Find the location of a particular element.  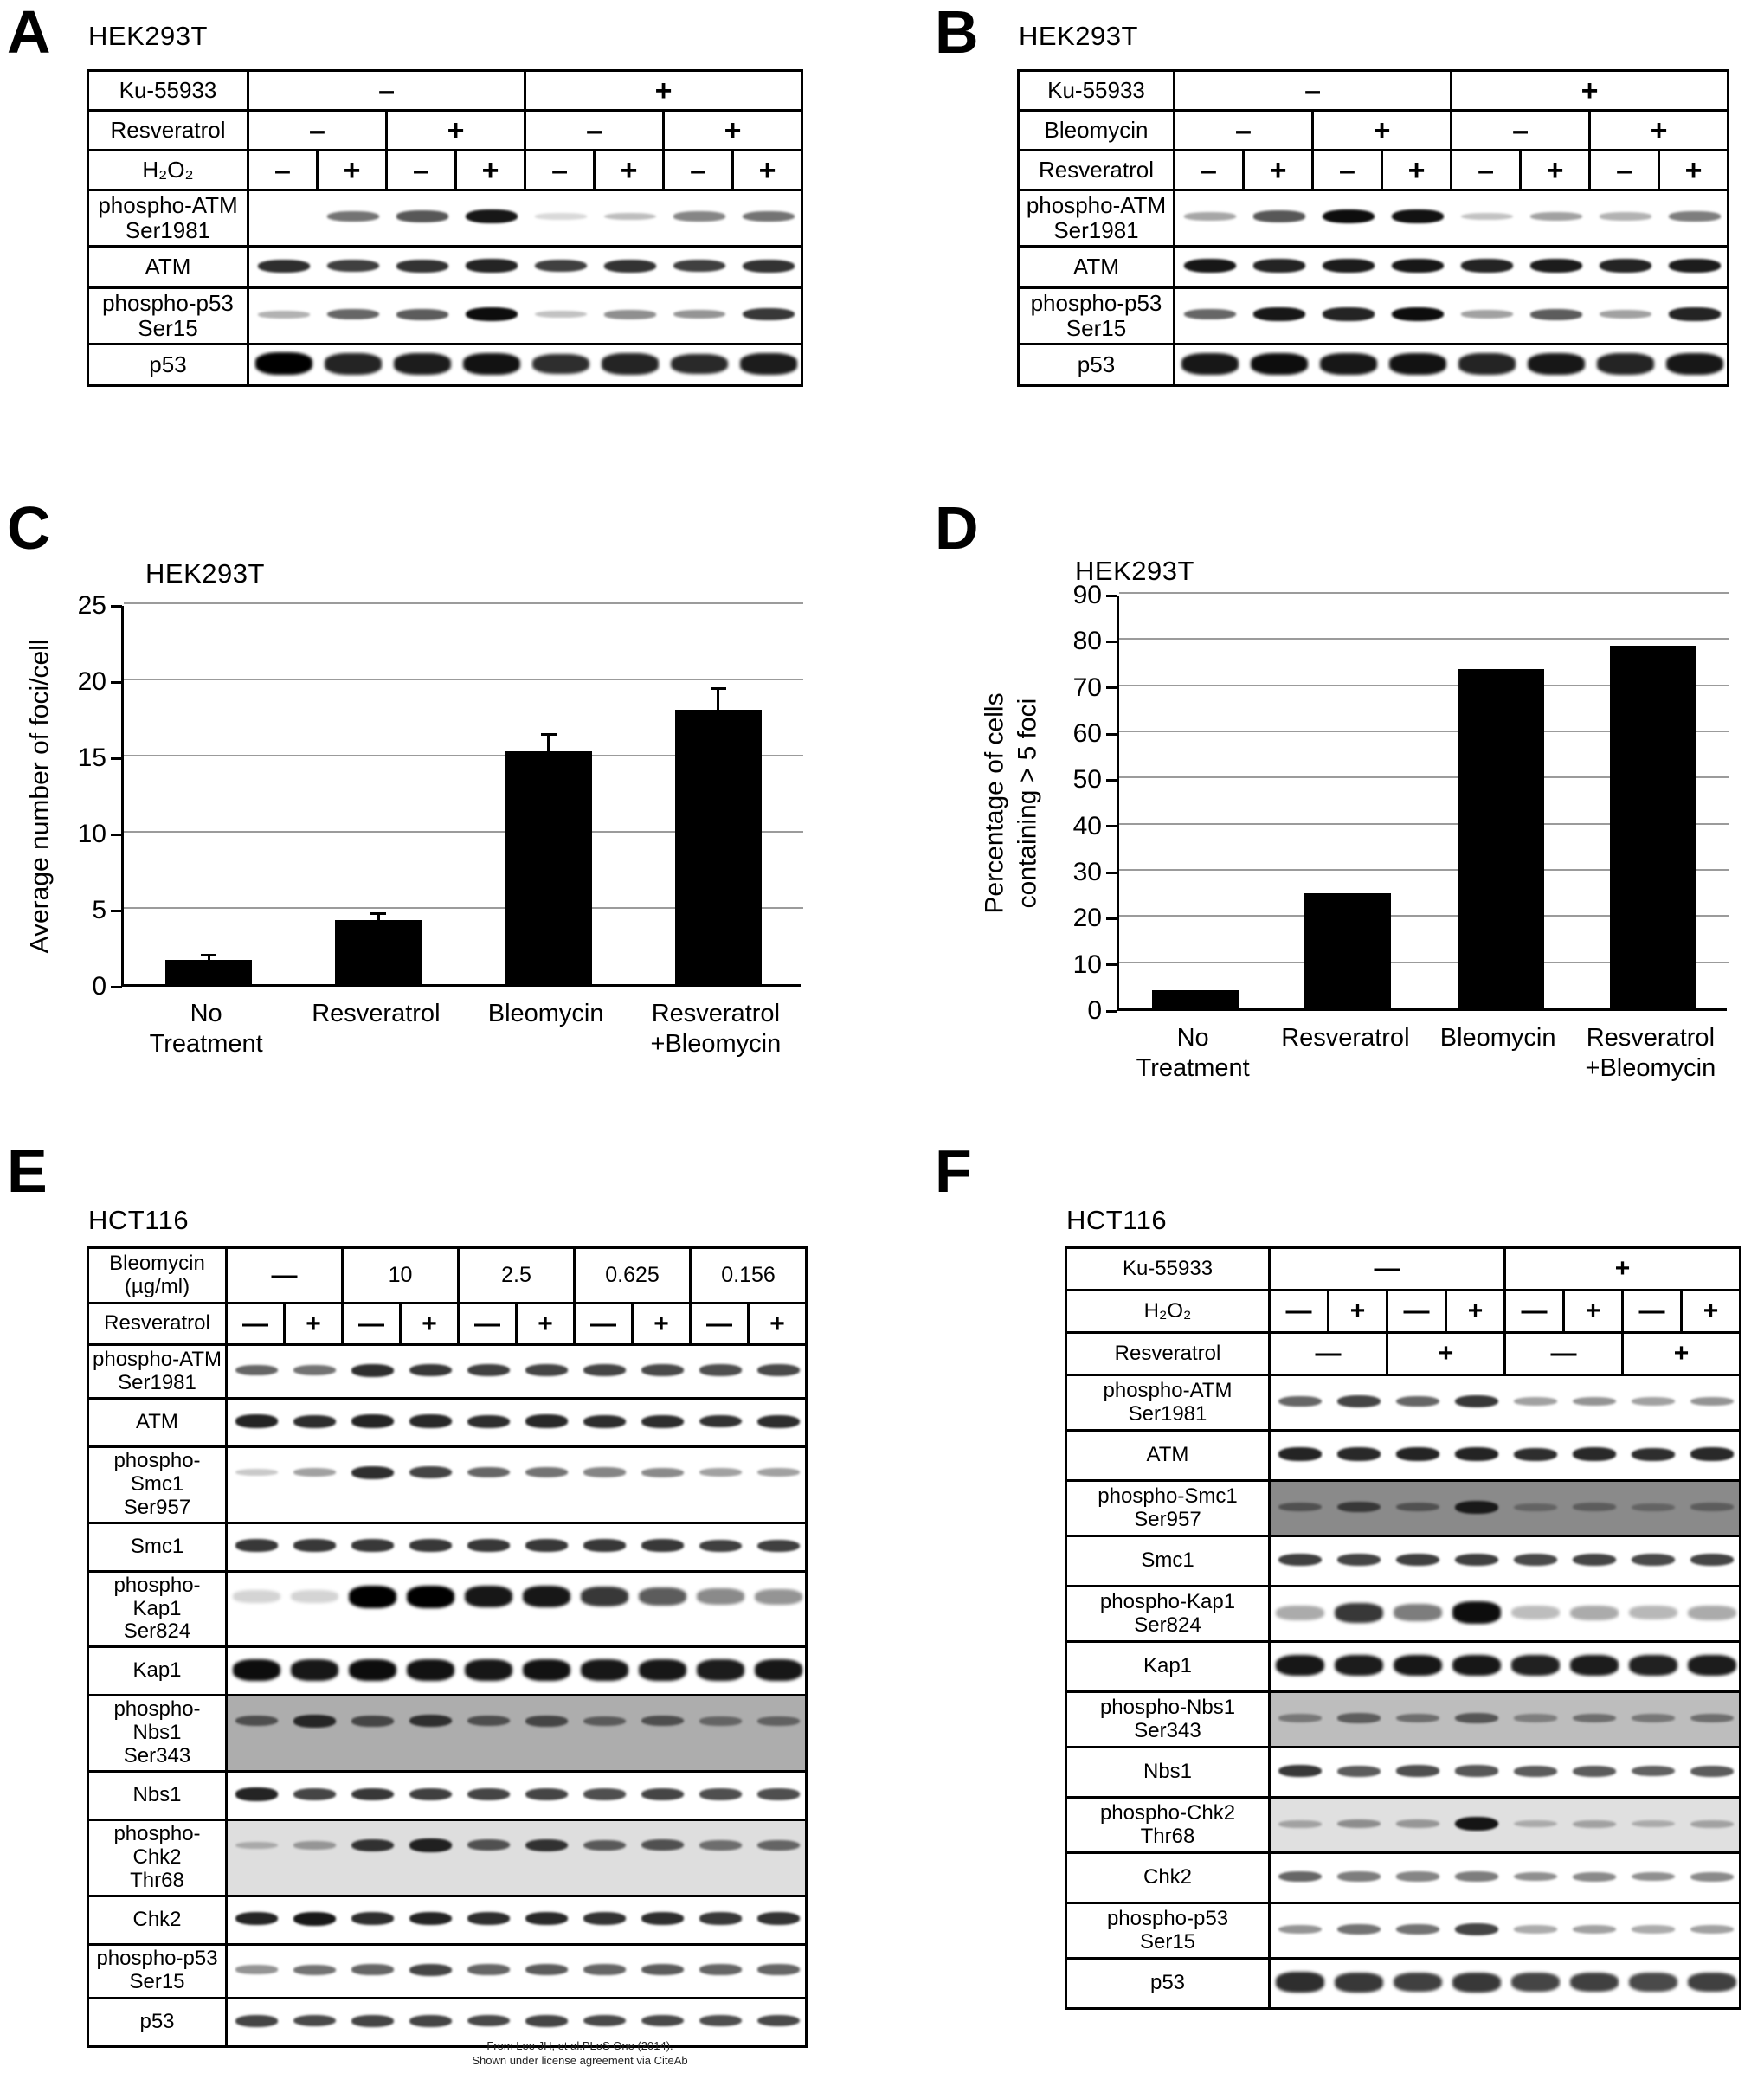

blot-row: phospho-Smc1 Ser957 is located at coordinates (447, 1484).